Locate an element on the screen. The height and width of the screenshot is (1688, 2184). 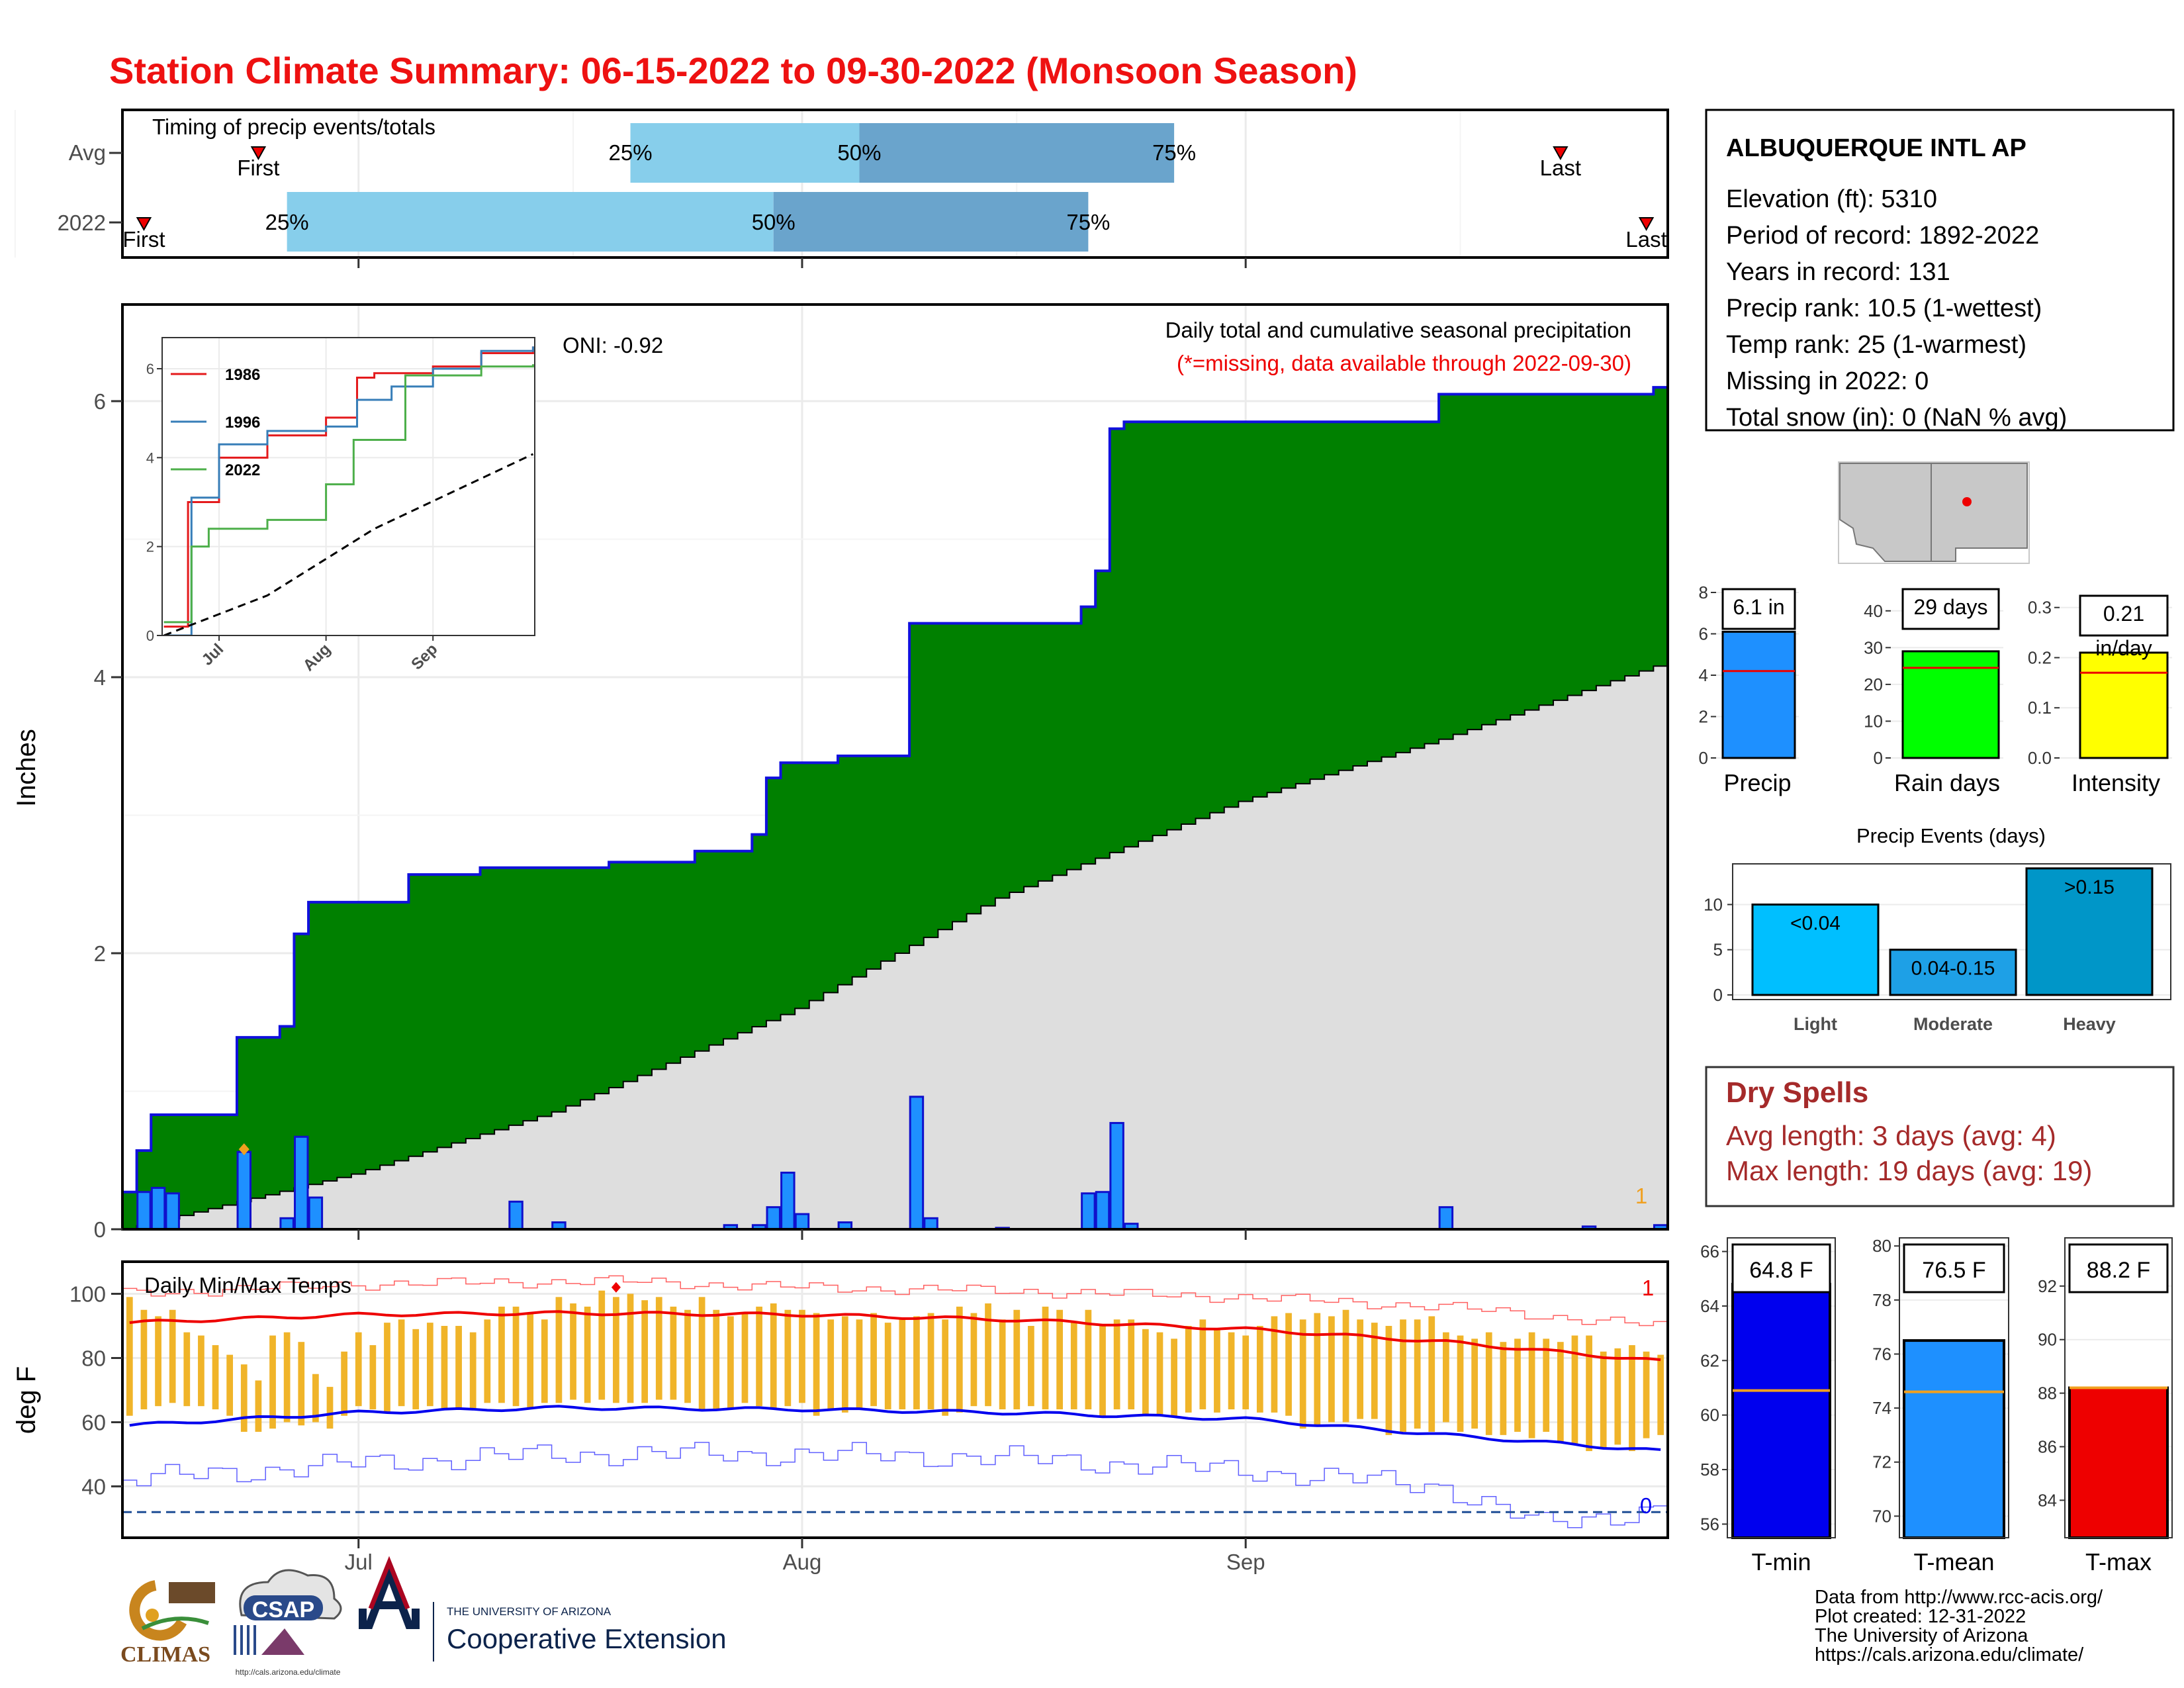
inset-series-2022 is located at coordinates (348, 494).